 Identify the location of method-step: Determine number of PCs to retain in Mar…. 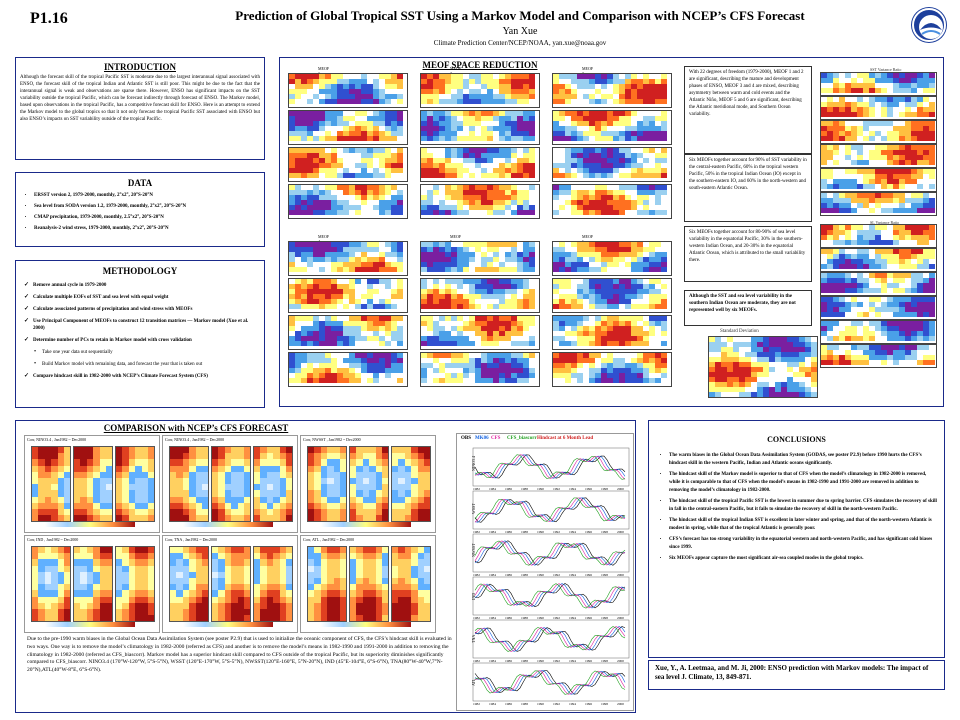
(142, 340).